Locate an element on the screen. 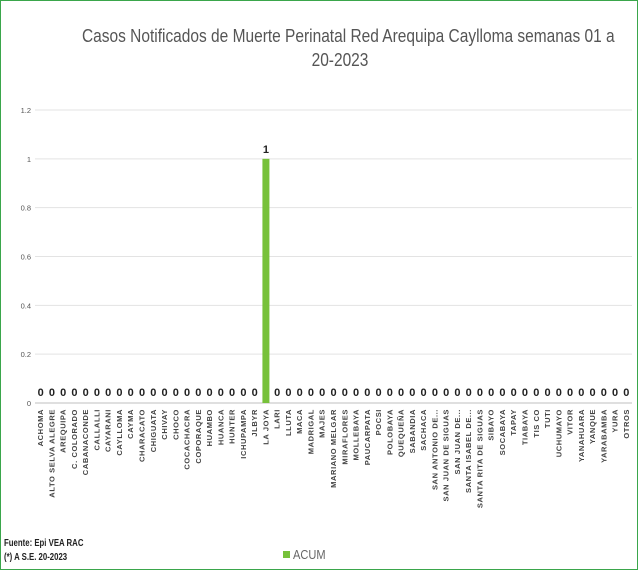 Image resolution: width=638 pixels, height=570 pixels. category-label: VITOR is located at coordinates (570, 422).